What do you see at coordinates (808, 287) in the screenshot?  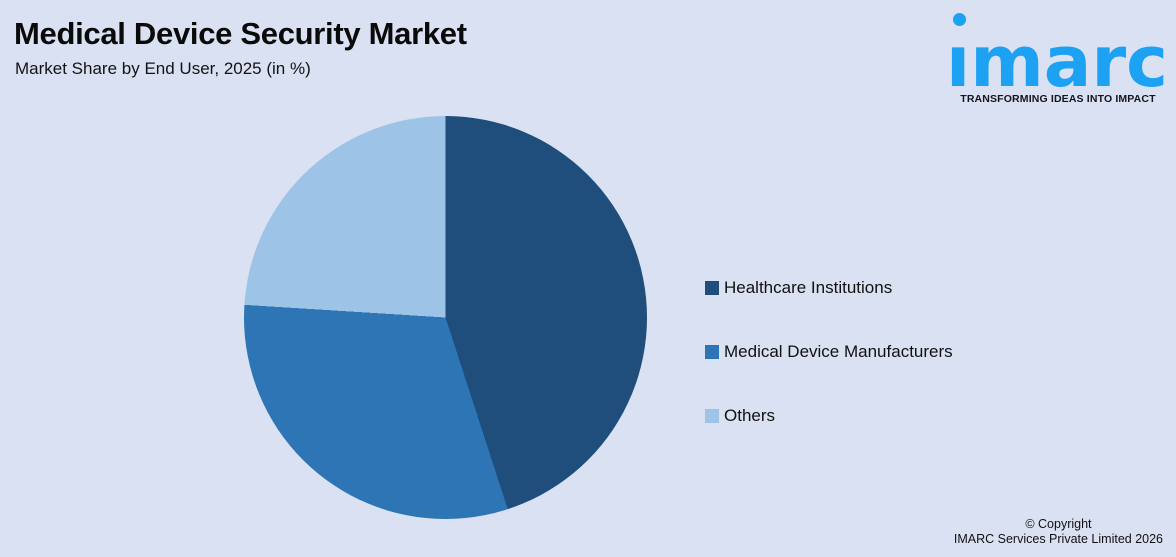 I see `legend-label: Healthcare Institutions` at bounding box center [808, 287].